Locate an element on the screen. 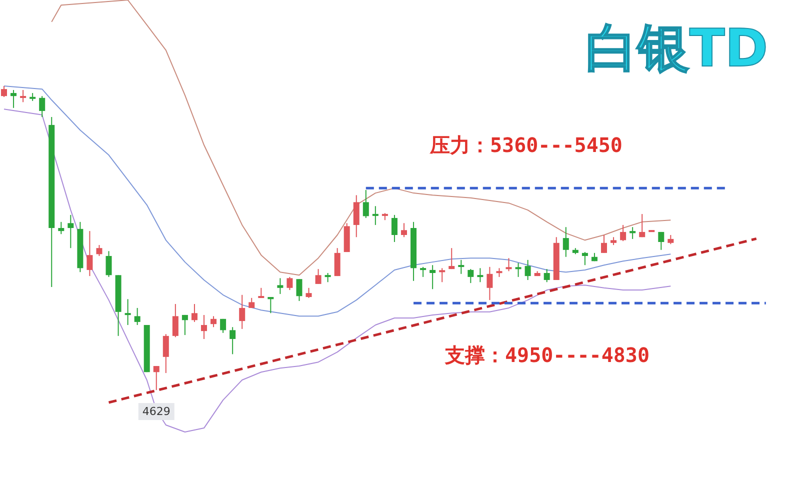  annotation: 压力：5360---5450 is located at coordinates (525, 145).